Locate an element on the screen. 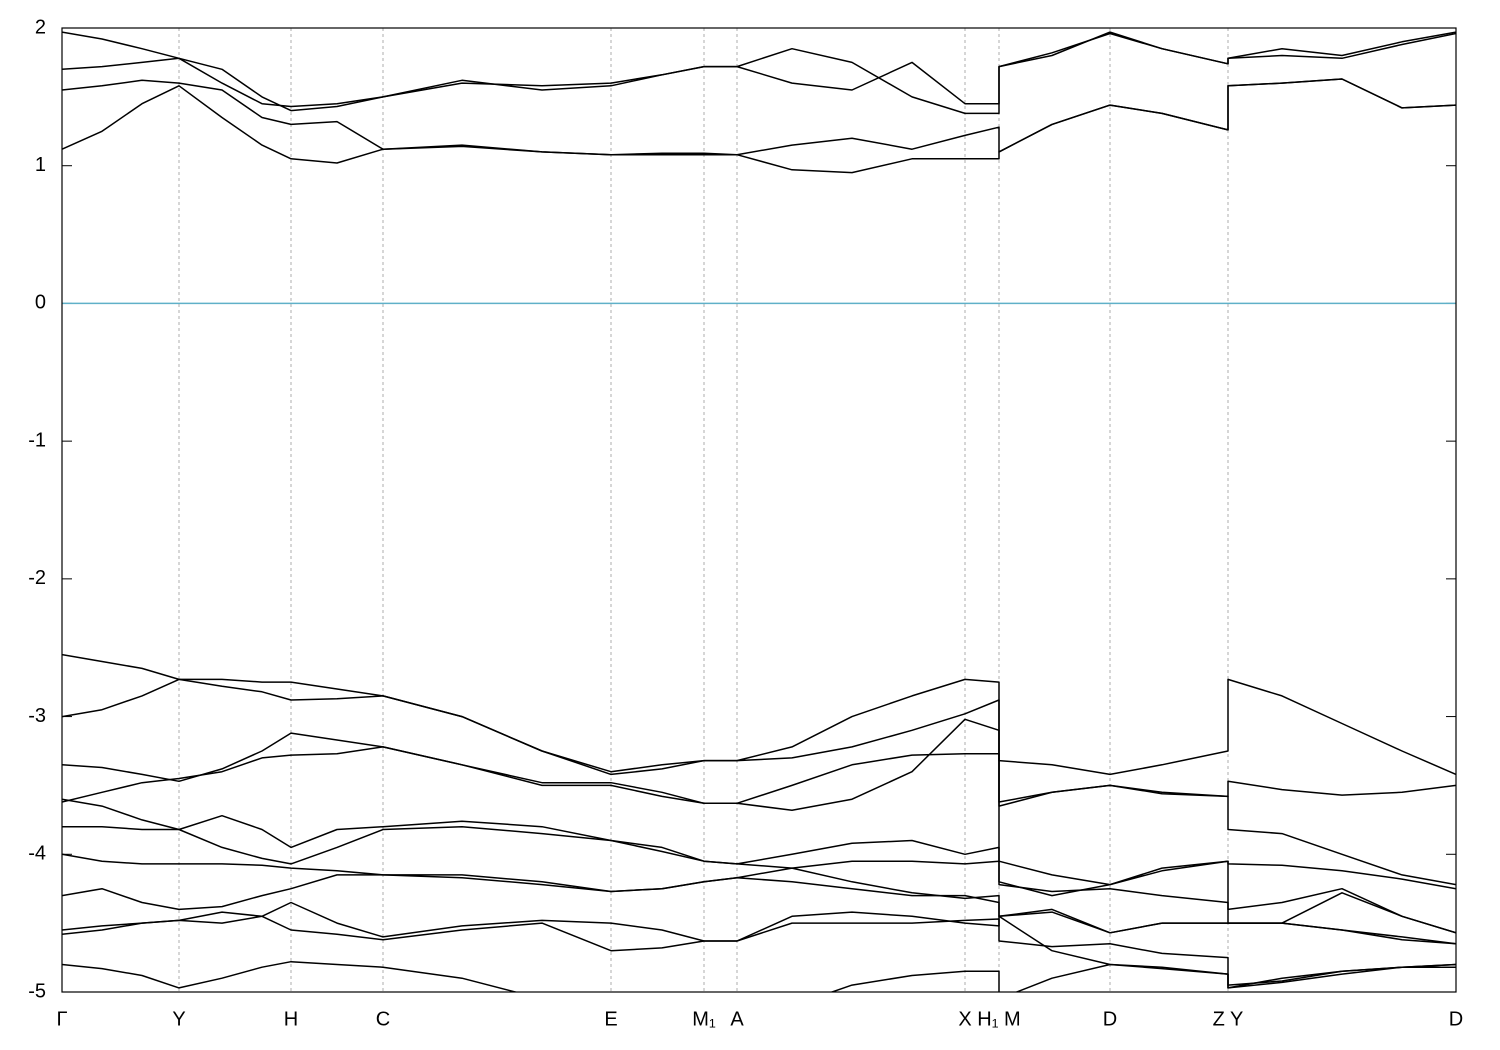 The height and width of the screenshot is (1050, 1500). x-tick-label: Y is located at coordinates (178, 1019).